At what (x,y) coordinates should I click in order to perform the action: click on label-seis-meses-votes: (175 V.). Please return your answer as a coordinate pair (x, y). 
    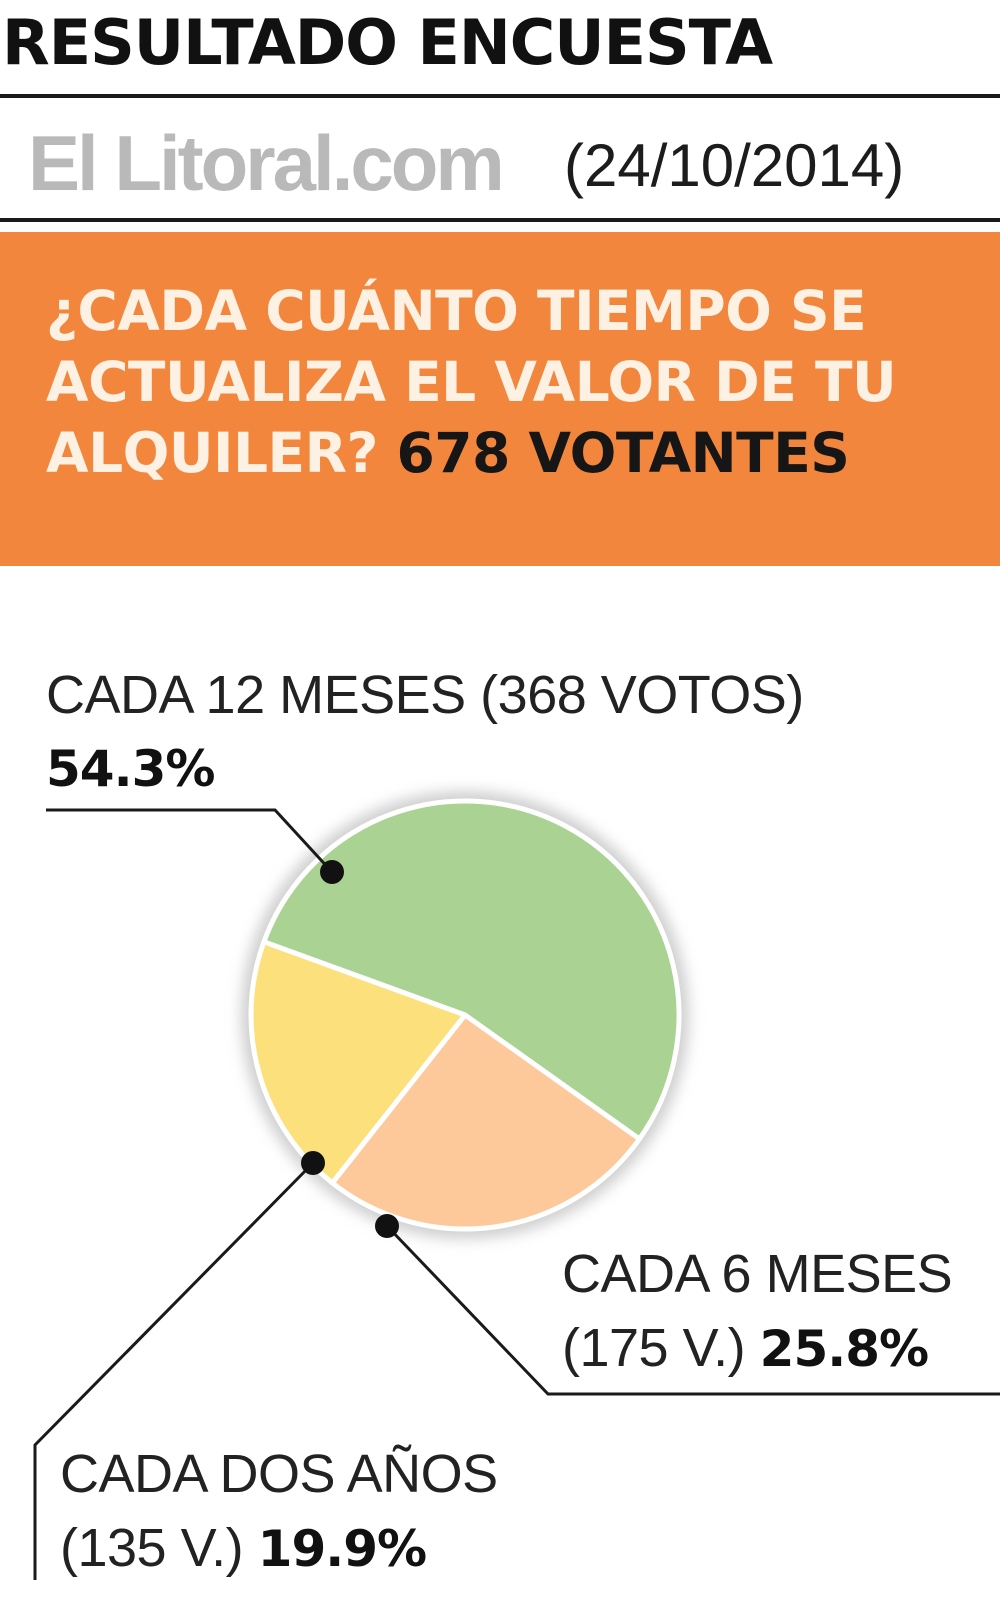
    Looking at the image, I should click on (654, 1348).